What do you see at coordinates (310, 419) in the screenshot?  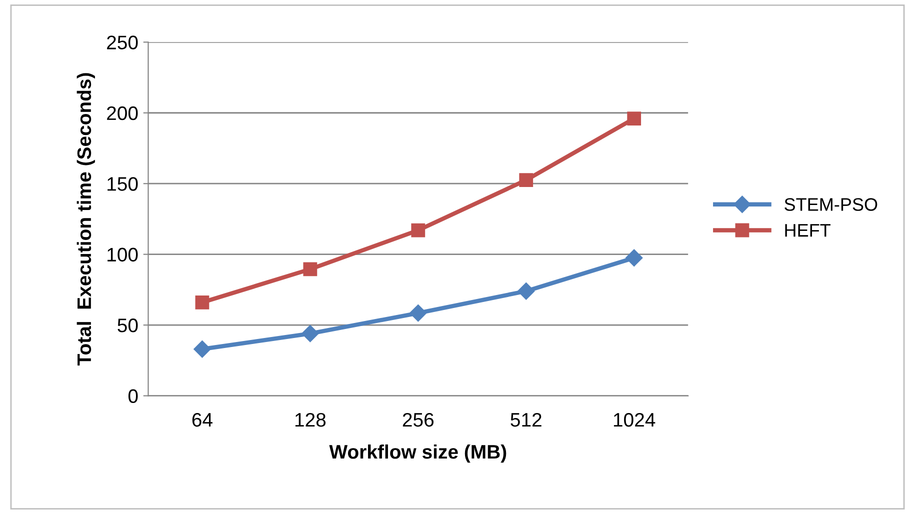 I see `x-tick-label: 128` at bounding box center [310, 419].